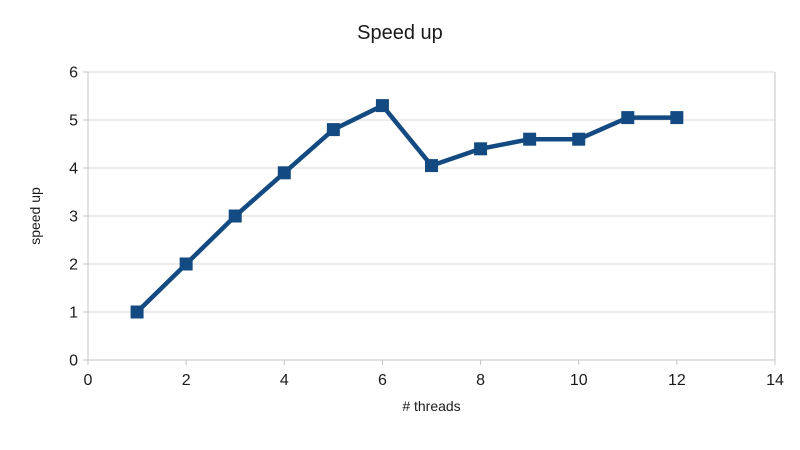  I want to click on y-tick-label: 3, so click(73, 217).